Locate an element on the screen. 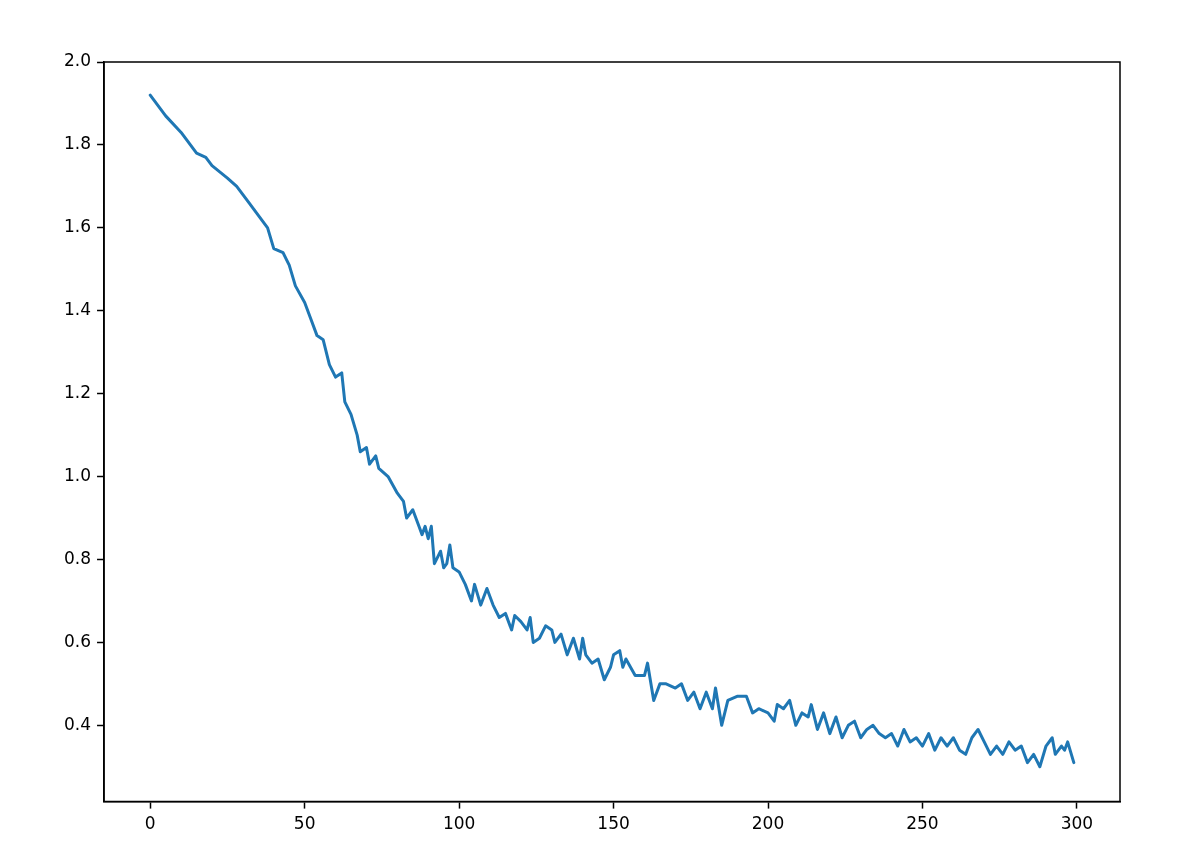 Image resolution: width=1178 pixels, height=856 pixels. y-tick-label: 0.6 is located at coordinates (77, 640).